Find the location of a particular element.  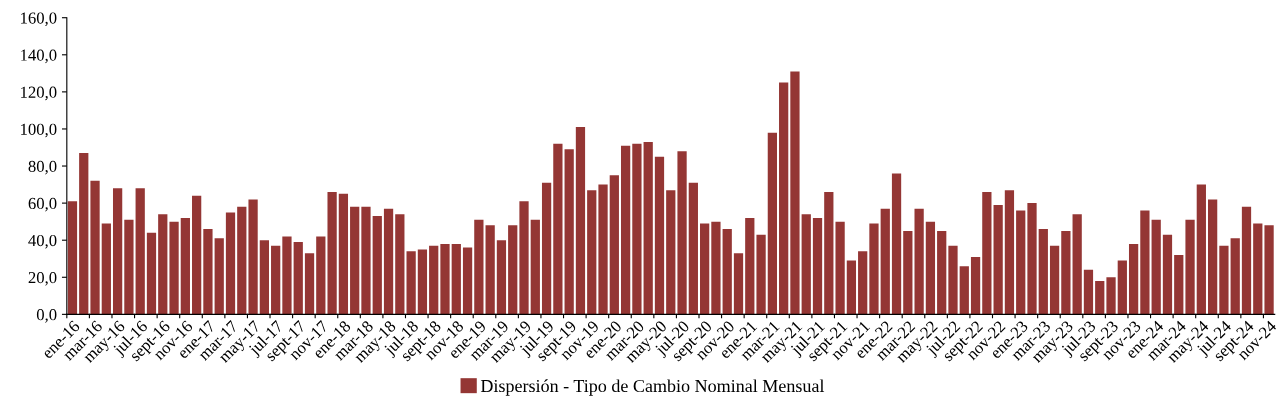

y-tick-label: 60,0 is located at coordinates (42, 204).